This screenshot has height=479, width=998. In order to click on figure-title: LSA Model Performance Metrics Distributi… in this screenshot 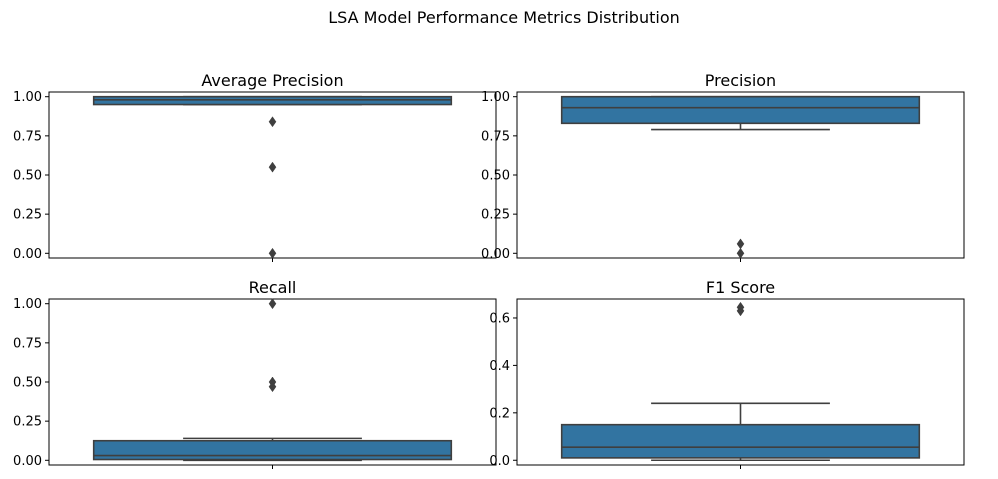, I will do `click(504, 17)`.